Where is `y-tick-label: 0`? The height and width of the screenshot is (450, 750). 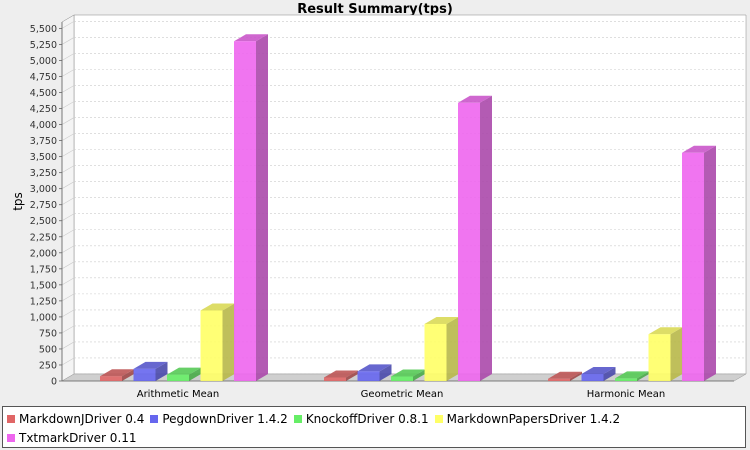
y-tick-label: 0 is located at coordinates (54, 382).